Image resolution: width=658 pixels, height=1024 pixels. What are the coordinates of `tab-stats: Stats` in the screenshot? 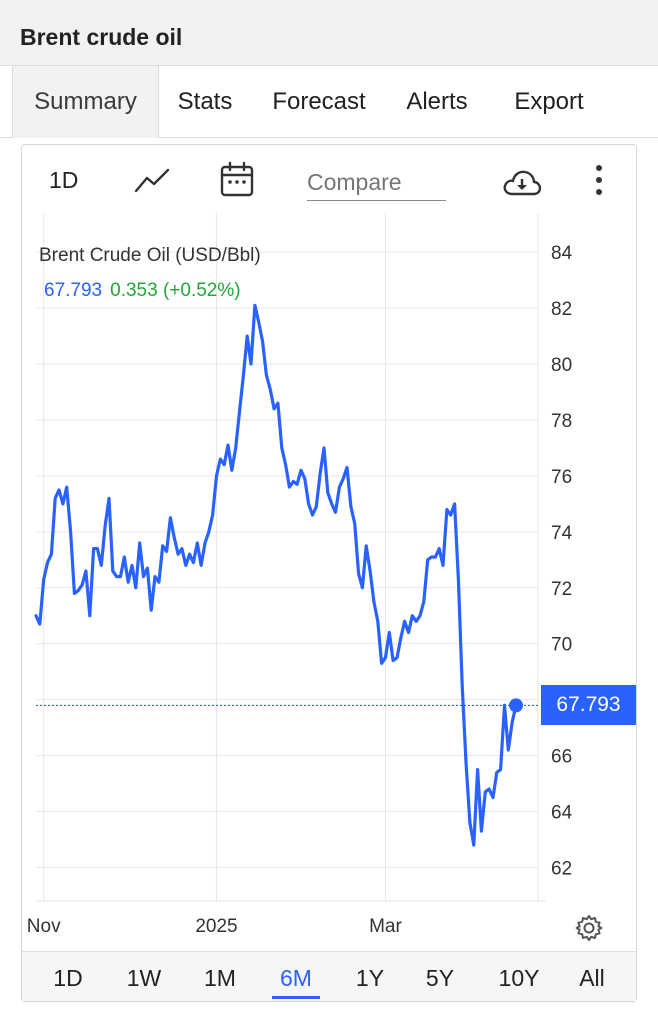 It's located at (205, 101).